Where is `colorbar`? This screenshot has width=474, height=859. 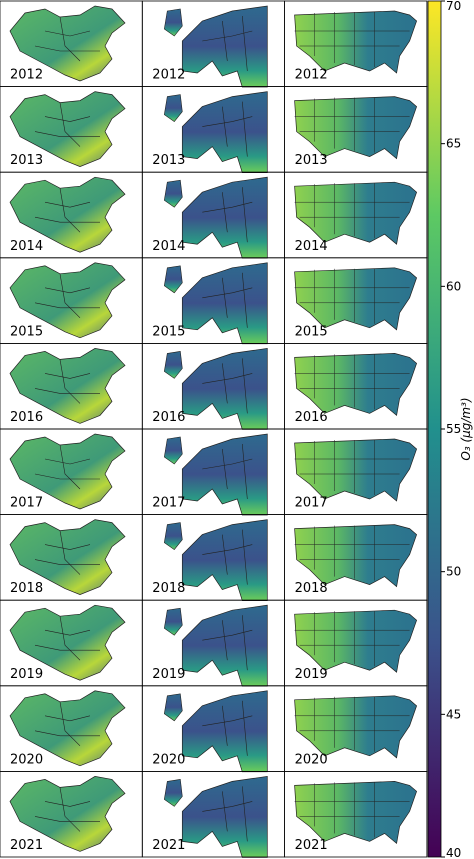
colorbar is located at coordinates (434, 429).